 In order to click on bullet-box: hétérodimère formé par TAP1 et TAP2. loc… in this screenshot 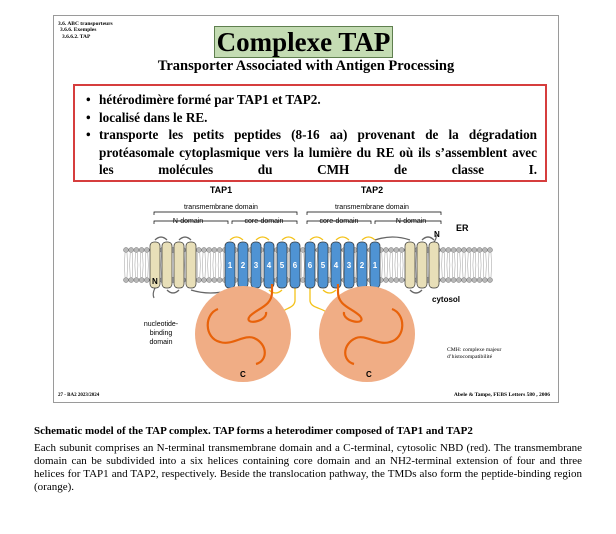, I will do `click(310, 133)`.